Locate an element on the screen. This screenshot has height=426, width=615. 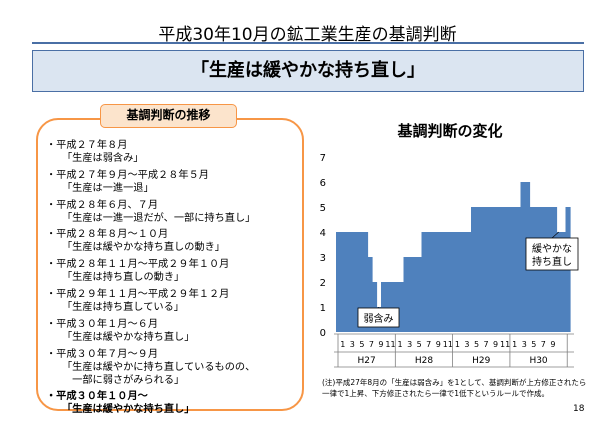
history-item: ・平成２７年８月「生産は弱含み」 is located at coordinates (174, 152).